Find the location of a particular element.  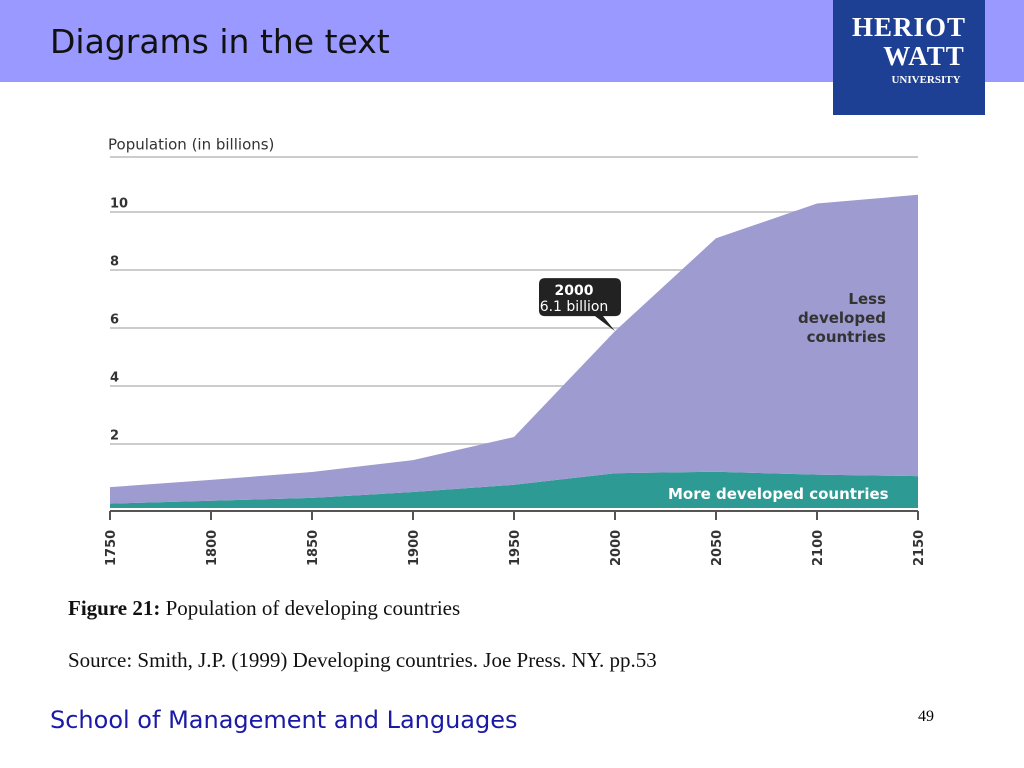

x-tick-label: 2000 is located at coordinates (616, 548).